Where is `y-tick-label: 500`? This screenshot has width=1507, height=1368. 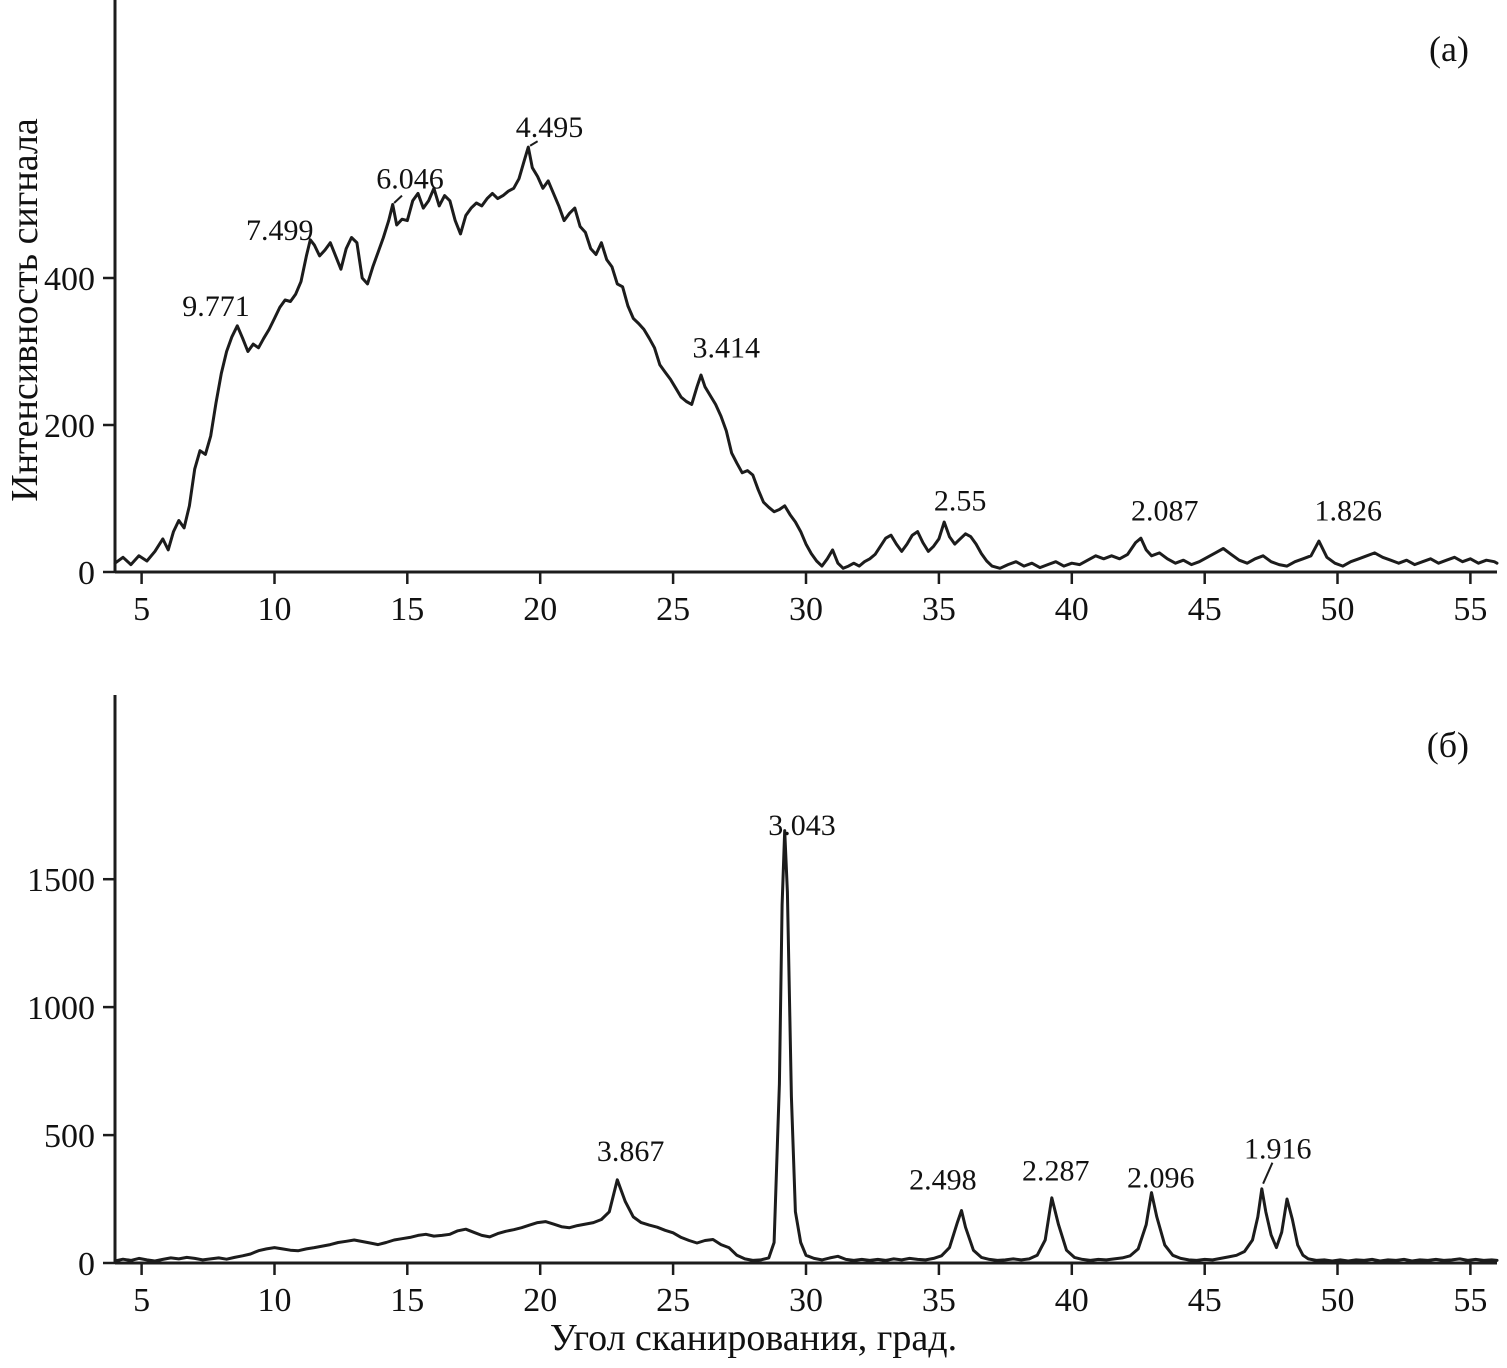
y-tick-label: 500 is located at coordinates (69, 1136).